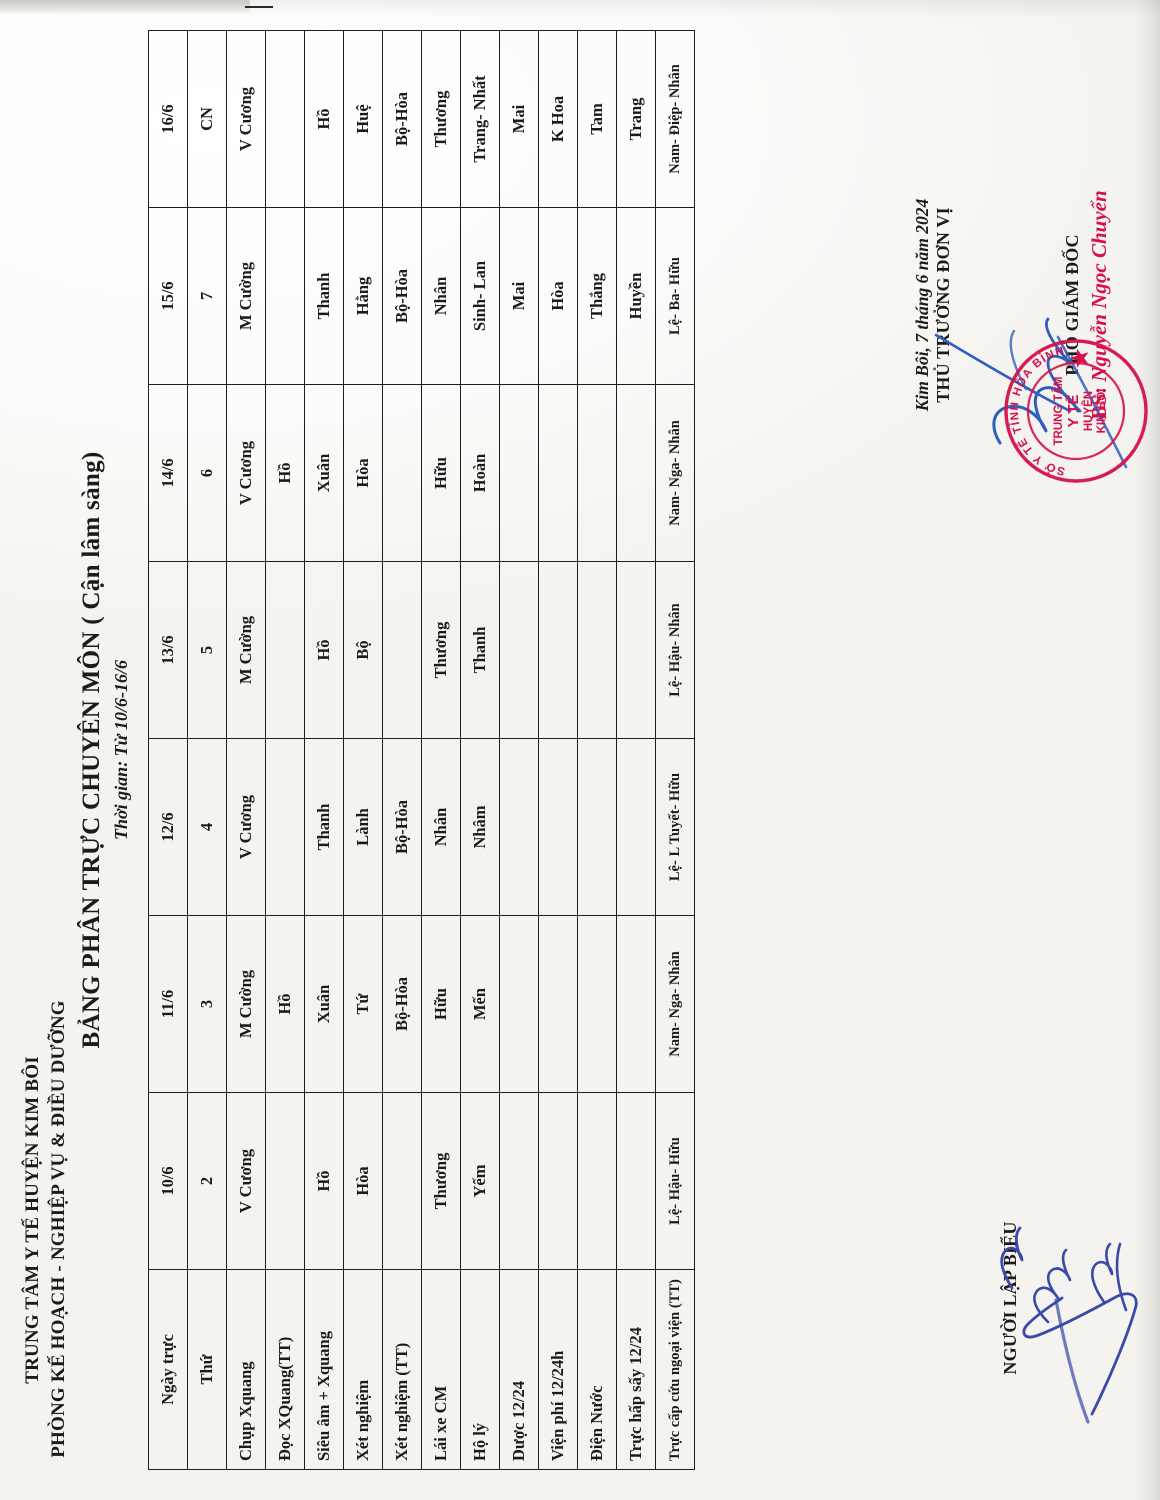  I want to click on duty-cell: Hoàn, so click(480, 473).